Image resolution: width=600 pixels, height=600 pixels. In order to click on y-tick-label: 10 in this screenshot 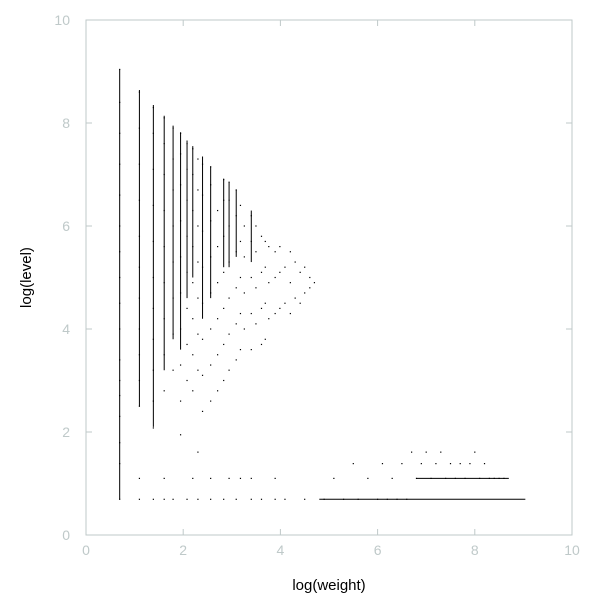, I will do `click(62, 20)`.